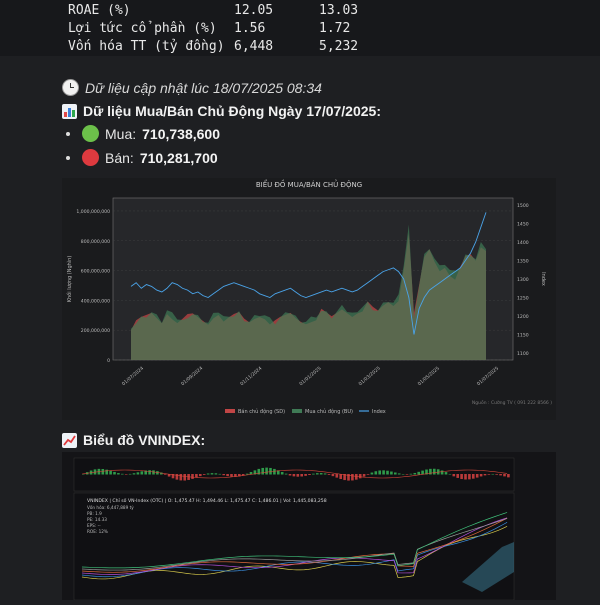  Describe the element at coordinates (543, 279) in the screenshot. I see `y2-axis-label: Index` at that location.